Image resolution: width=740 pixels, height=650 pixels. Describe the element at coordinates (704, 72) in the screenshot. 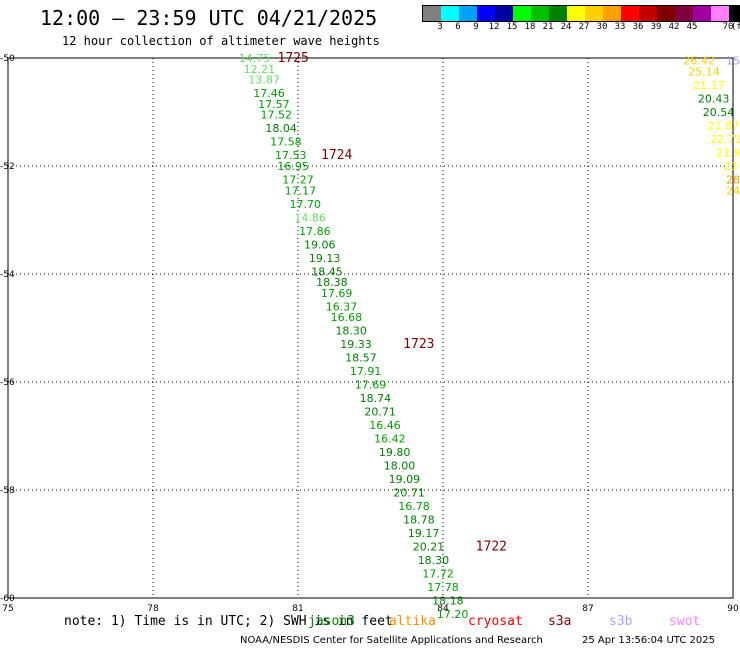

I see `swh-point-label: 25.14` at that location.